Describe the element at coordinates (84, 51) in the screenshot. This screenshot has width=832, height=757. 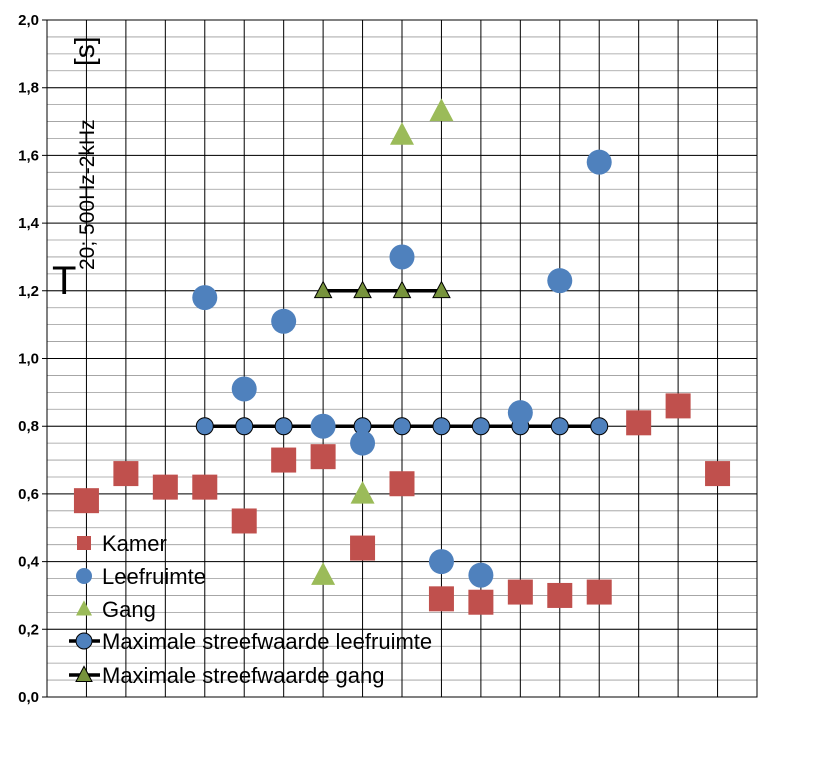
I see `y-axis-label-unit: [s]` at that location.